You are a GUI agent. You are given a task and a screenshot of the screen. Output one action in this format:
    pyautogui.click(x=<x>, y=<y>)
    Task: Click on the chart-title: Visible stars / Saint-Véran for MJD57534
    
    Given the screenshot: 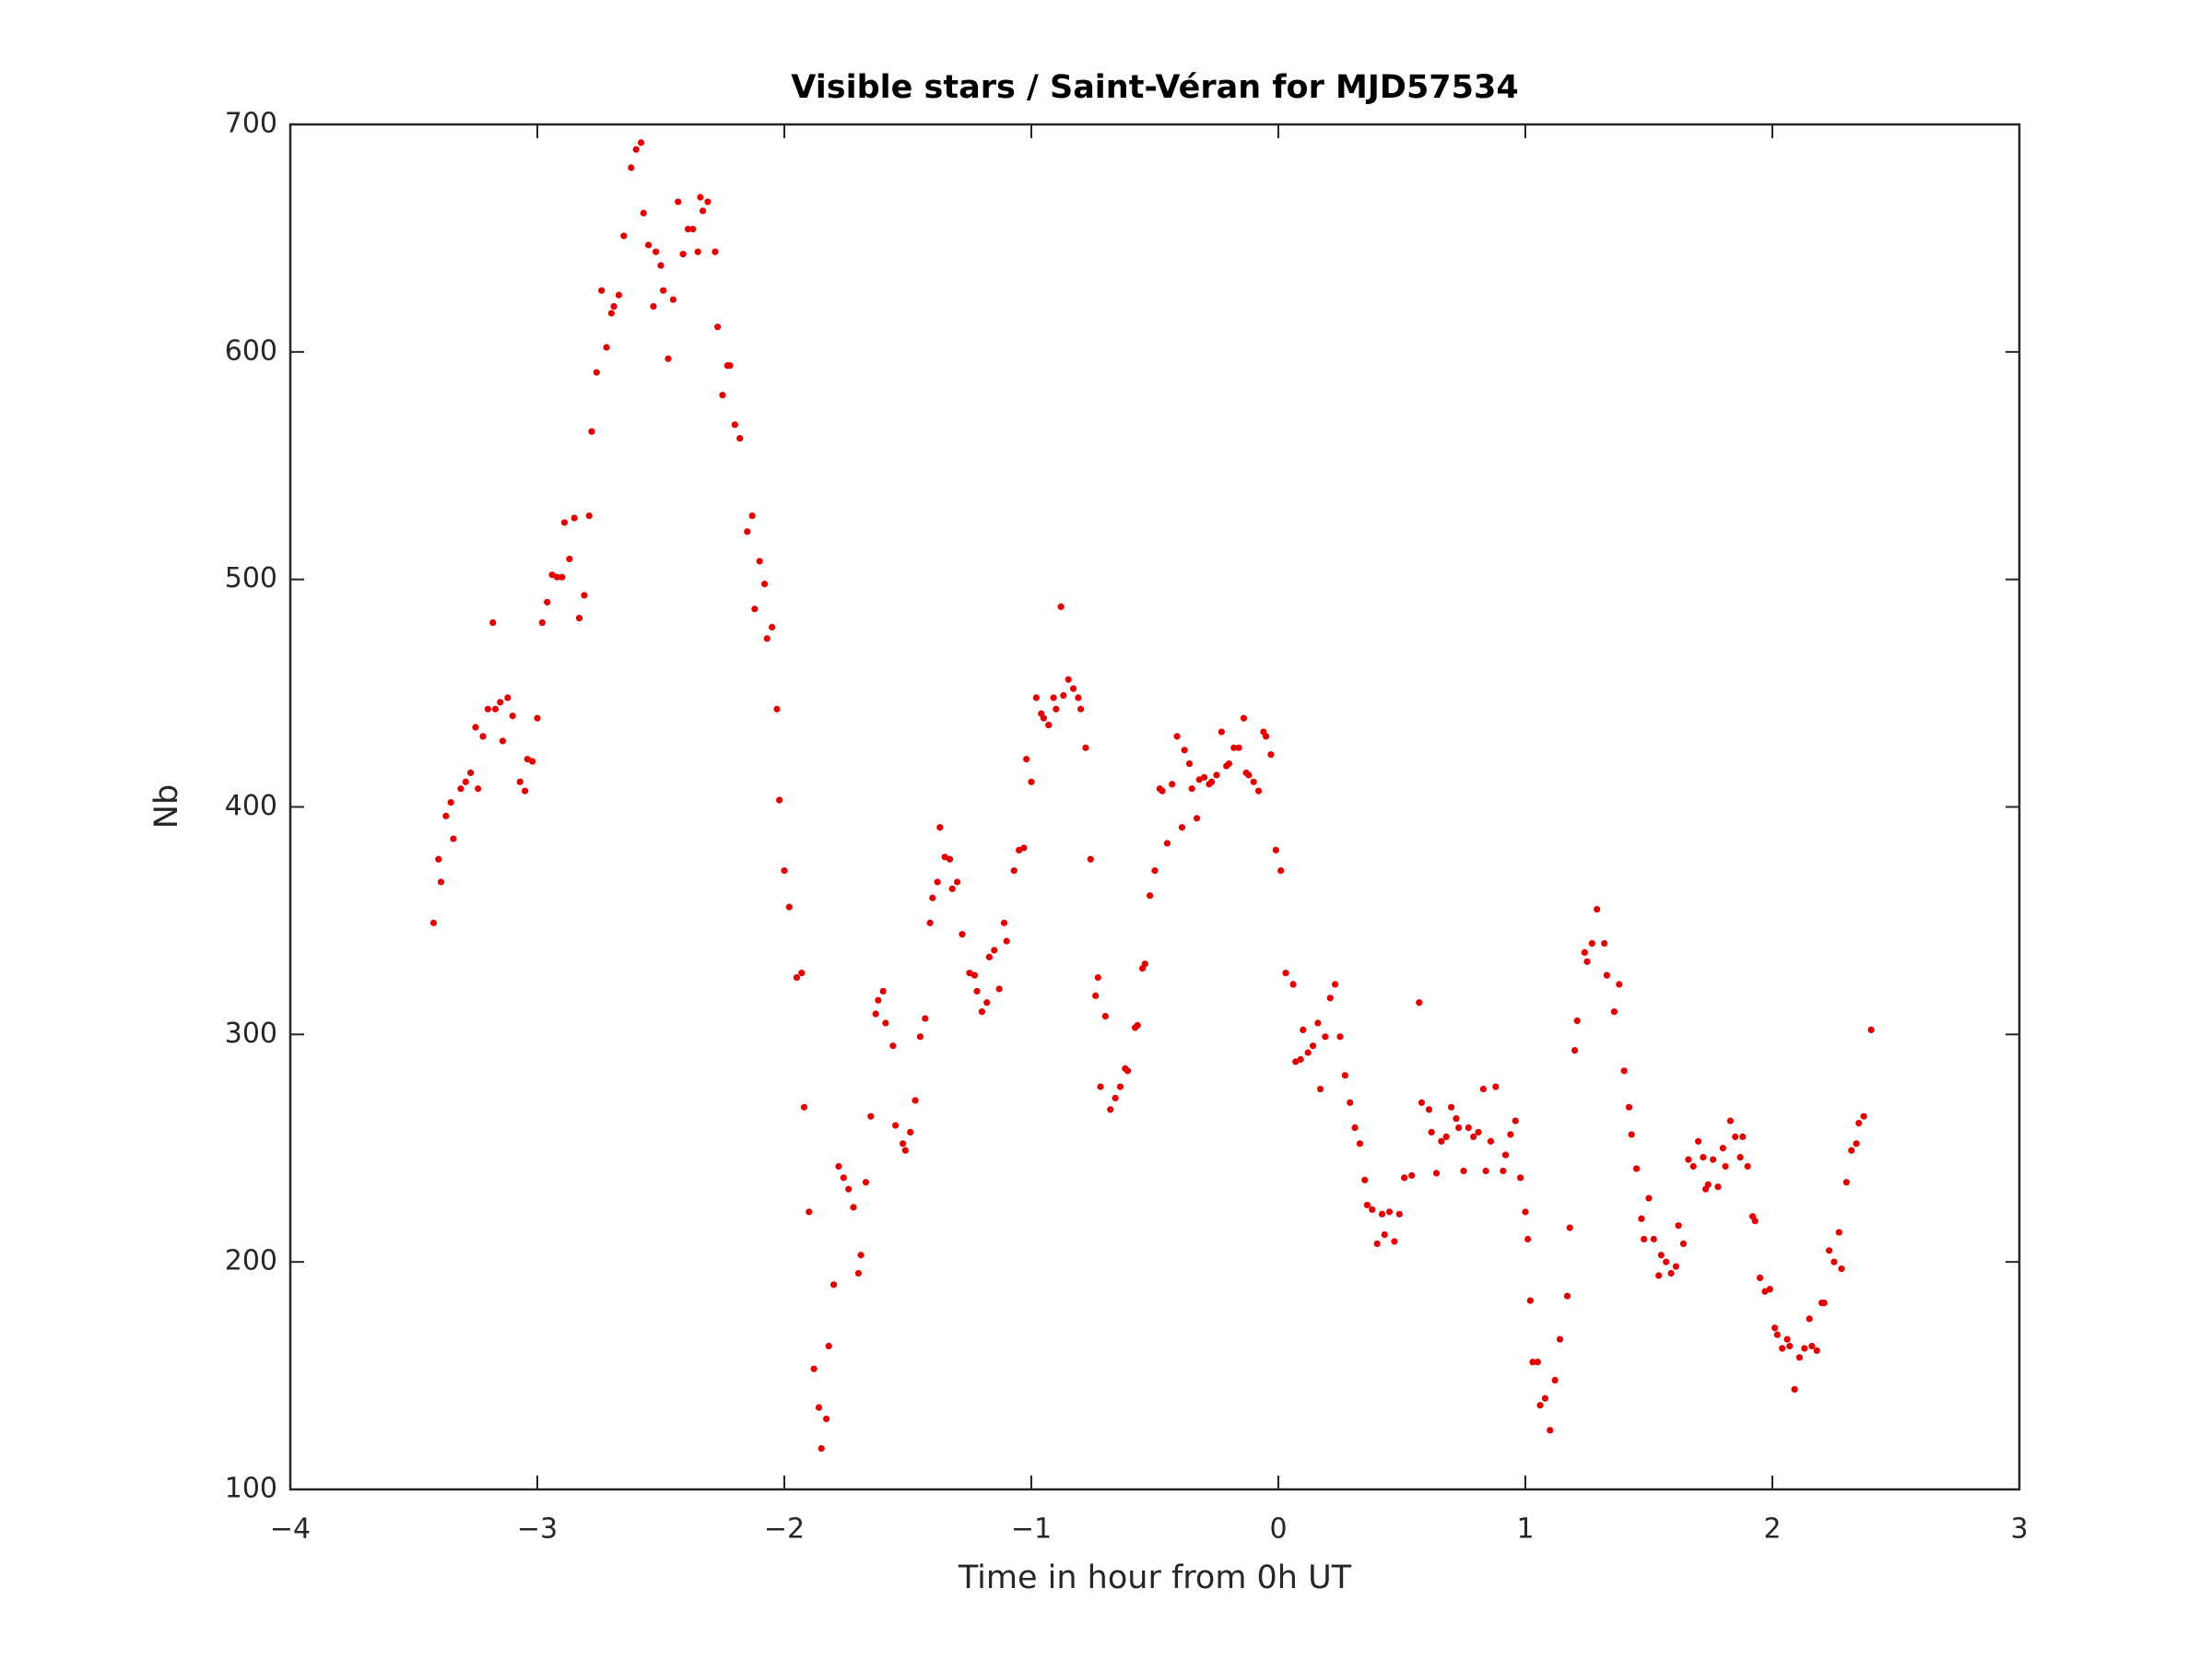 What is the action you would take?
    pyautogui.click(x=1154, y=87)
    